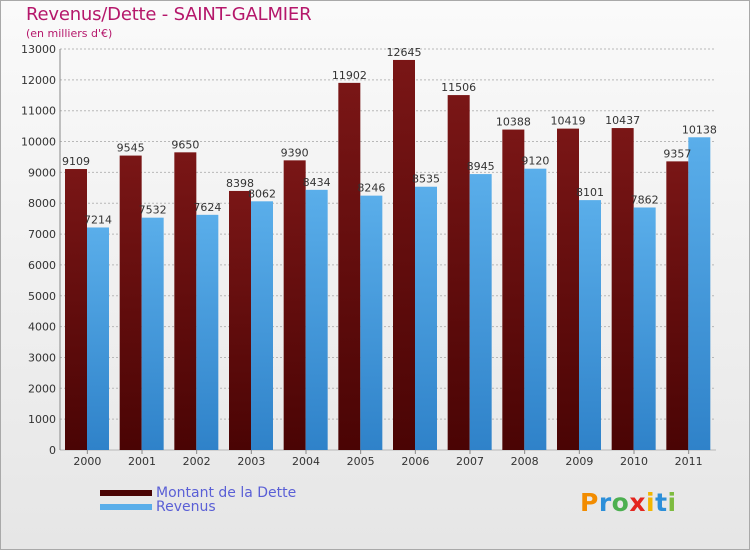  I want to click on y-tick-label: 10000, so click(38, 142).